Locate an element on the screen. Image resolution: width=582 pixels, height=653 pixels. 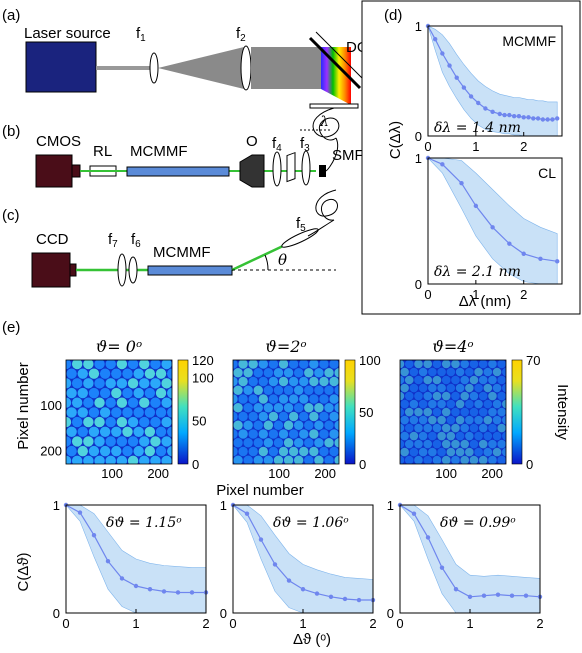
y-tick-label: 1 is located at coordinates (390, 505).